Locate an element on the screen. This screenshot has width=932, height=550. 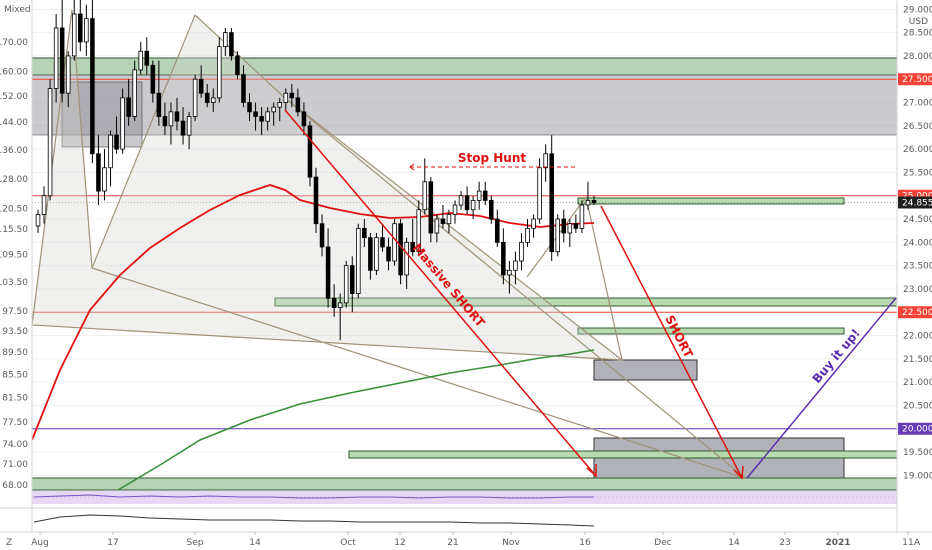
left-tick-label: 103.50 is located at coordinates (14, 283).